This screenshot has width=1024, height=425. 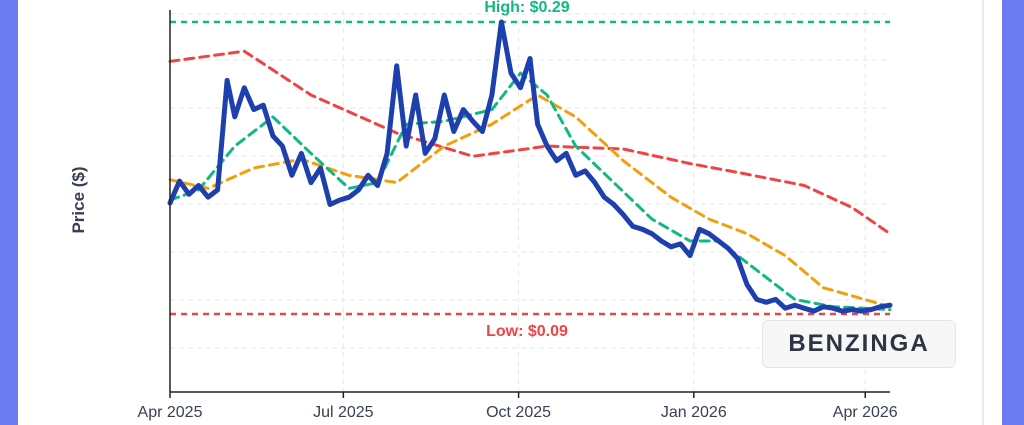 What do you see at coordinates (170, 412) in the screenshot?
I see `x-tick-label-0: Apr 2025` at bounding box center [170, 412].